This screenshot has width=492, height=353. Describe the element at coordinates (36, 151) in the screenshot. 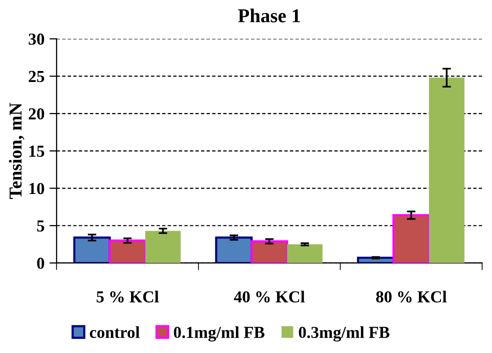

I see `y-tick-label: 15` at that location.